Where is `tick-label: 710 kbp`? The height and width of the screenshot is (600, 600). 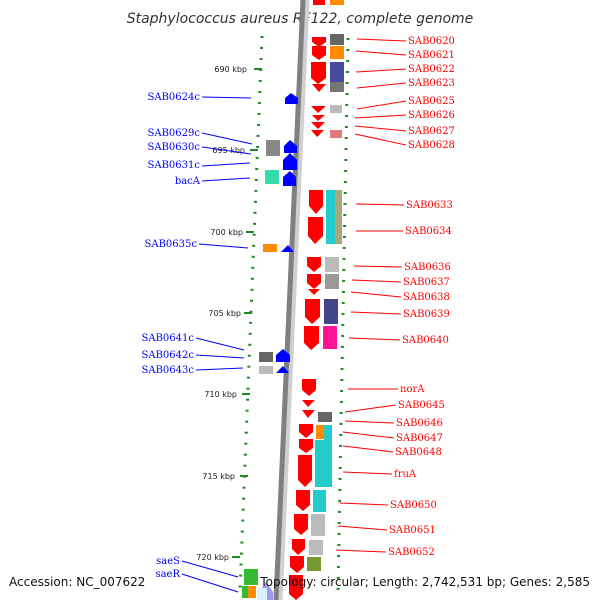
tick-label: 710 kbp is located at coordinates (220, 394).